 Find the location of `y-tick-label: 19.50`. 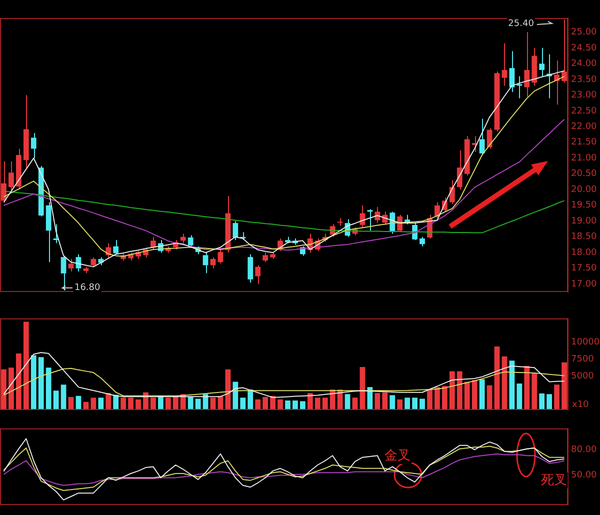

y-tick-label: 19.50 is located at coordinates (584, 205).